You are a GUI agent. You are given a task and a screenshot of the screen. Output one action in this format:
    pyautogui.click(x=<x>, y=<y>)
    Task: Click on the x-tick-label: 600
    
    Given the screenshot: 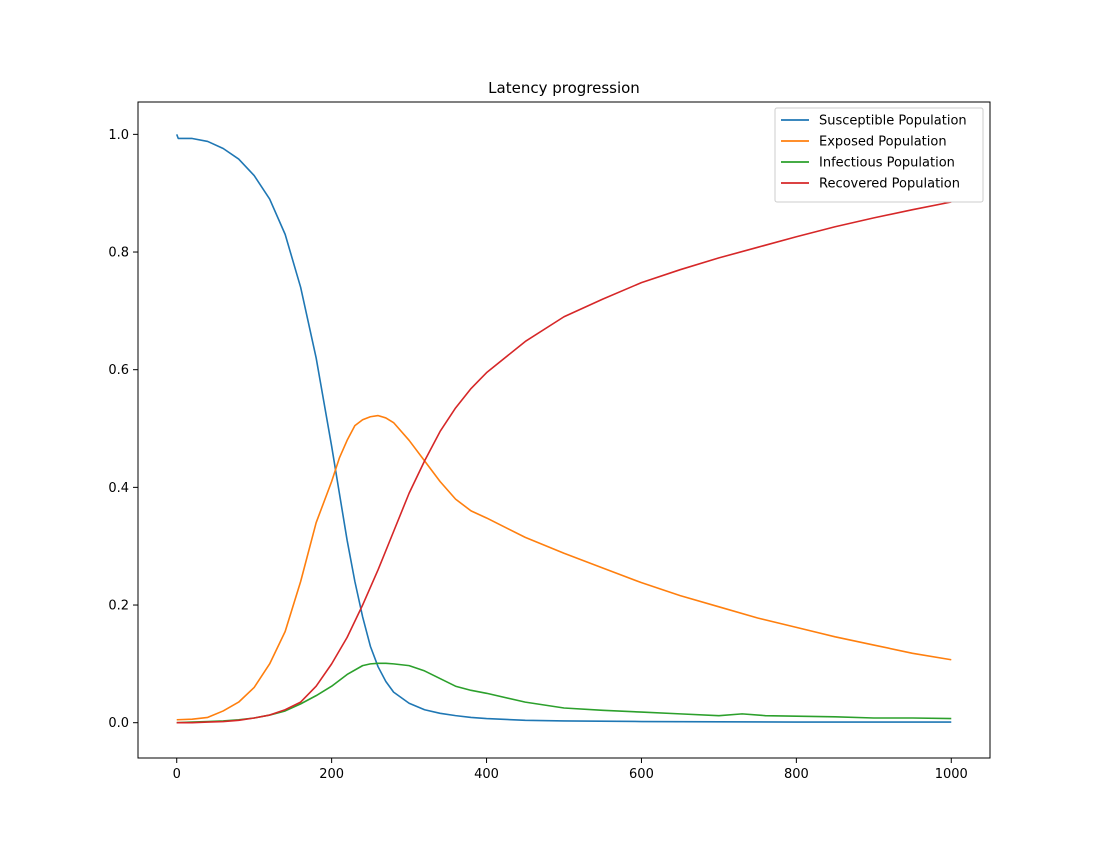 What is the action you would take?
    pyautogui.click(x=641, y=774)
    